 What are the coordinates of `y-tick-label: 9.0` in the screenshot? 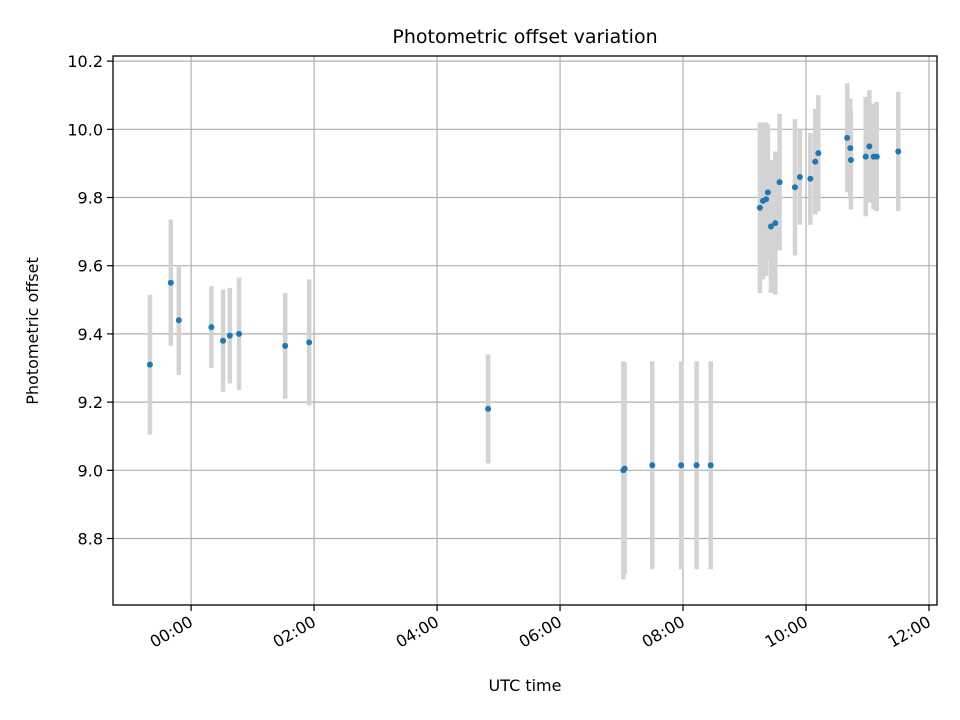 It's located at (90, 470).